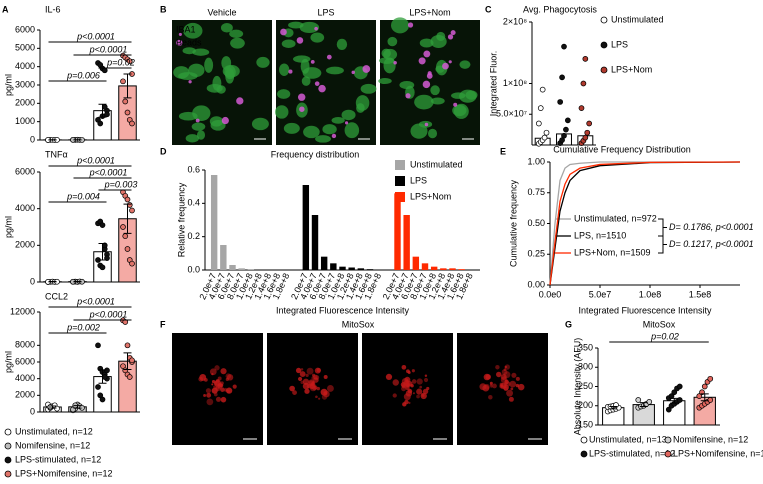 The width and height of the screenshot is (763, 484). I want to click on chart-title: TNFα, so click(56, 154).